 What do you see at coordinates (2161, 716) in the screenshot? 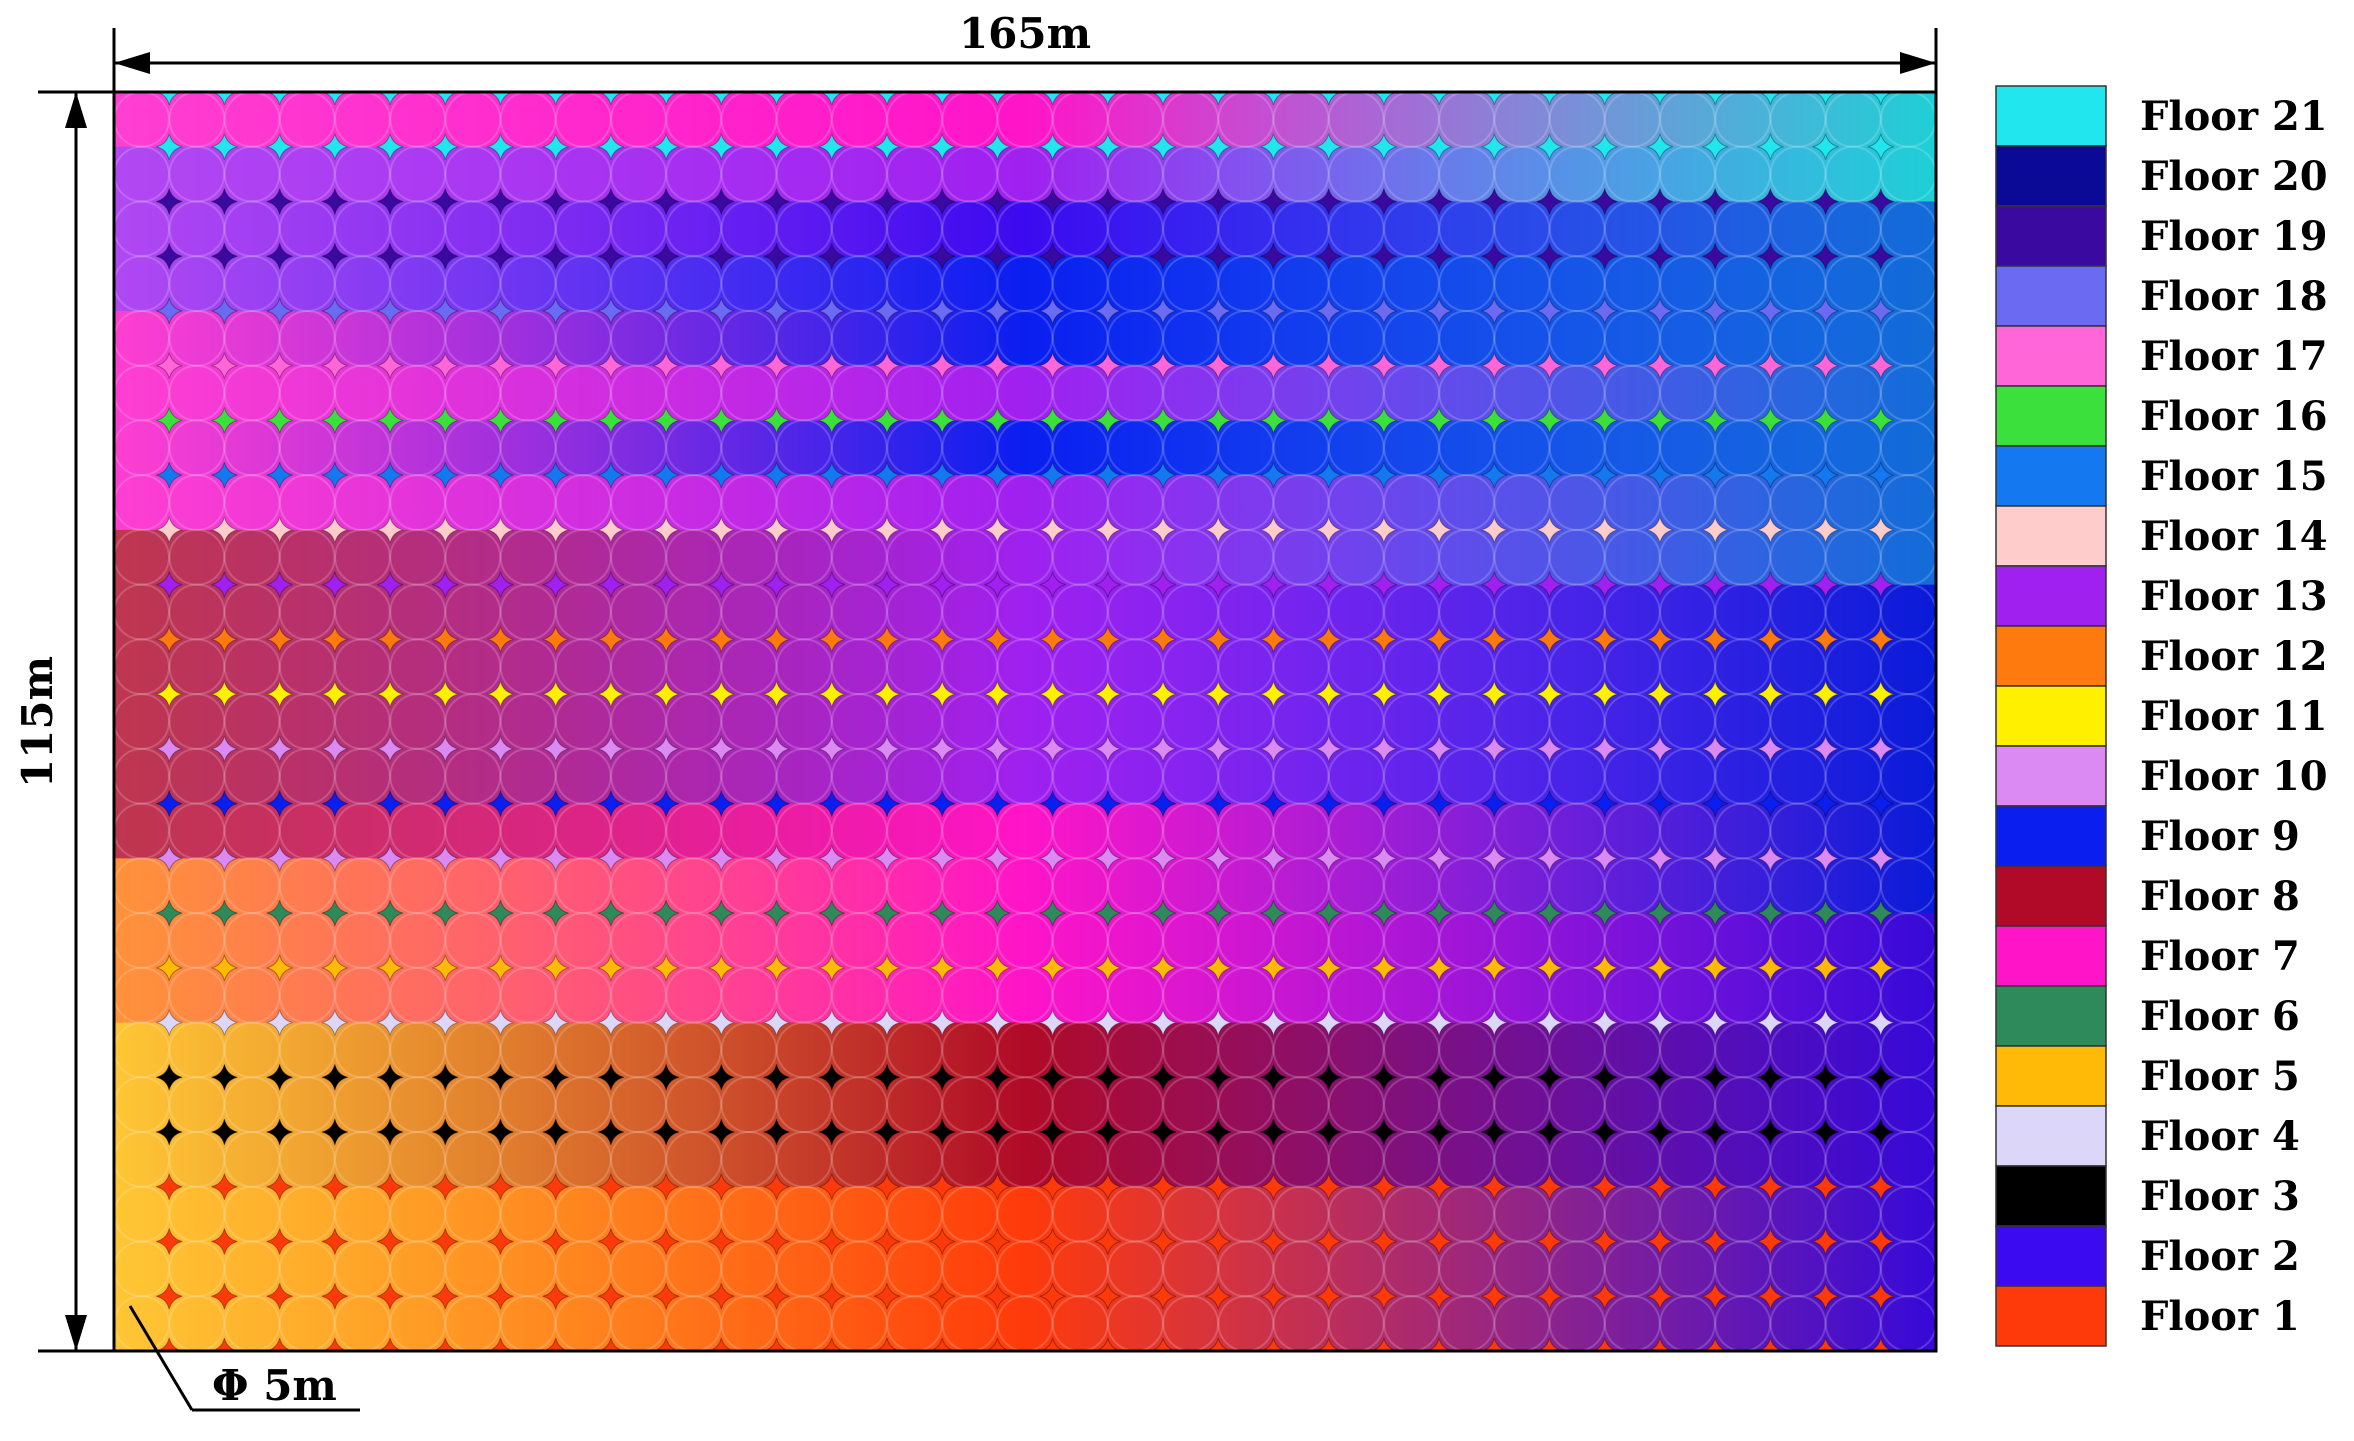
I see `legend-item: Floor 11` at bounding box center [2161, 716].